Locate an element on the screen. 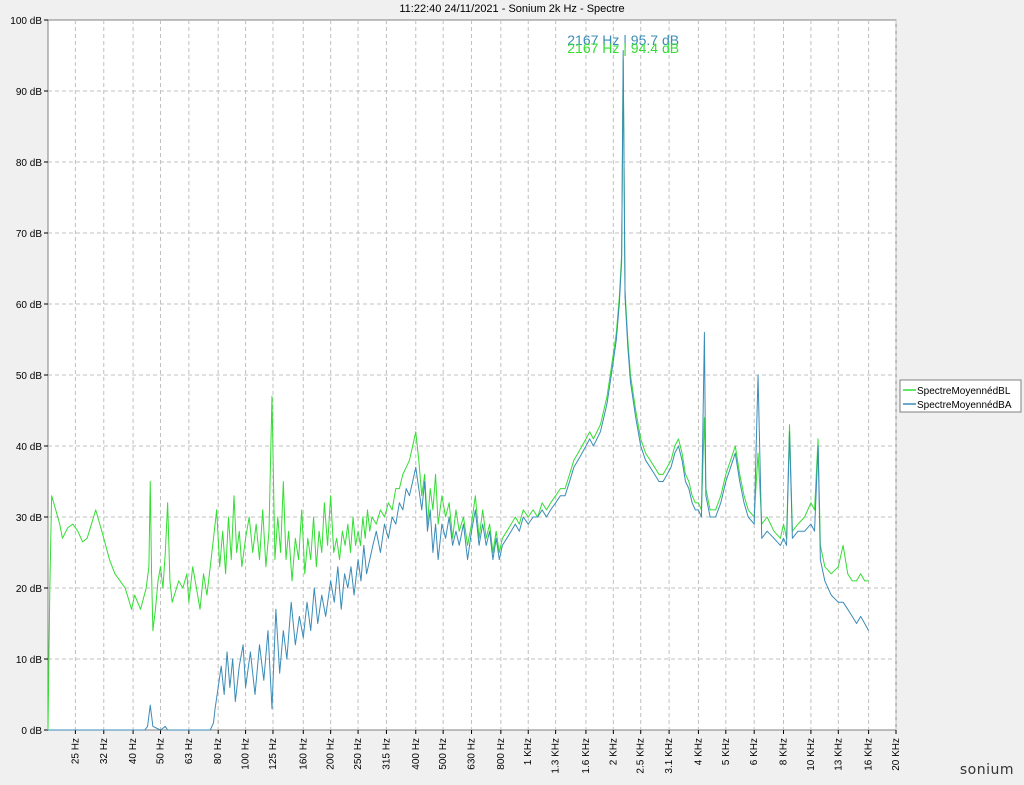 This screenshot has height=785, width=1024. legend-entry-label: SpectreMoyennédBL is located at coordinates (964, 391).